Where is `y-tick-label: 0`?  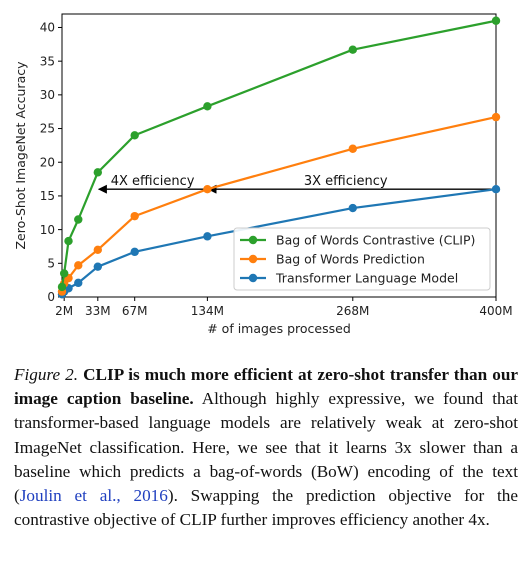 y-tick-label: 0 is located at coordinates (51, 297).